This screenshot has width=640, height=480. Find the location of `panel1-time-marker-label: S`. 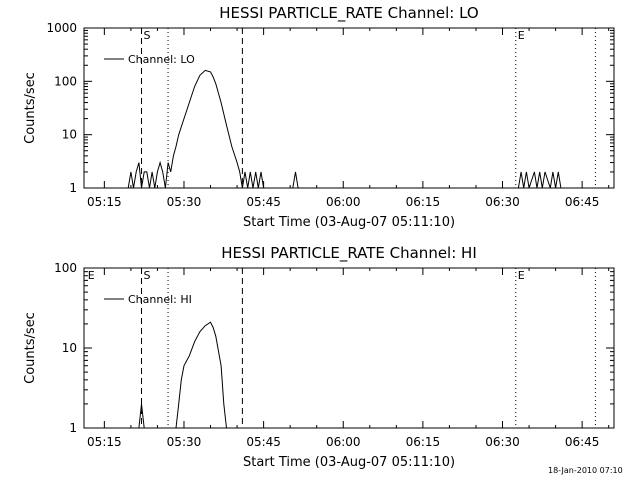

panel1-time-marker-label: S is located at coordinates (147, 35).